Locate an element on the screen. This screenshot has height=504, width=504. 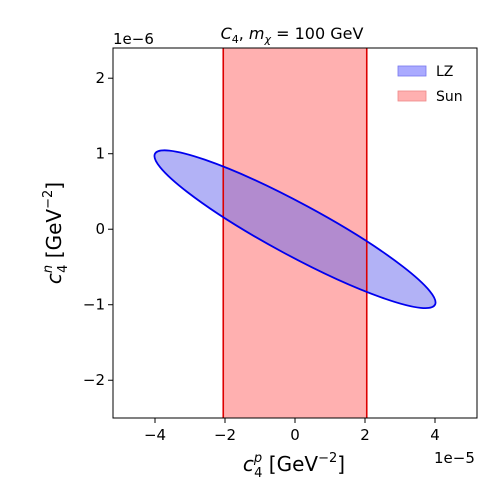
title-rest: = 100 GeV is located at coordinates (317, 33).